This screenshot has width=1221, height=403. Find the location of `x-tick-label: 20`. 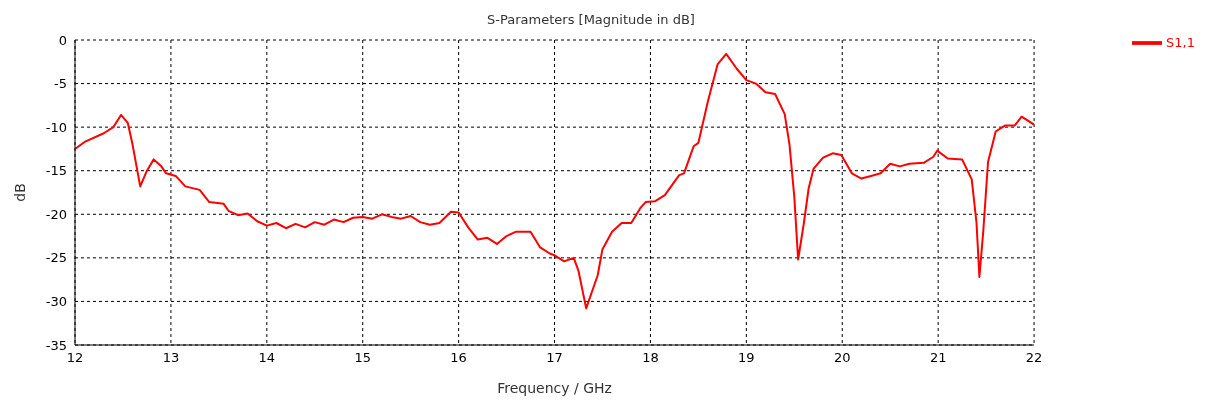

x-tick-label: 20 is located at coordinates (842, 358).